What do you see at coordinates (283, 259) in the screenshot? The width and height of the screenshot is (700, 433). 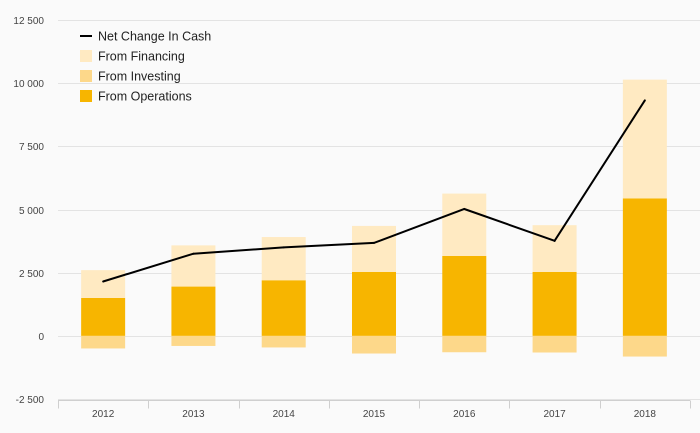 I see `bar-from-financing-2014` at bounding box center [283, 259].